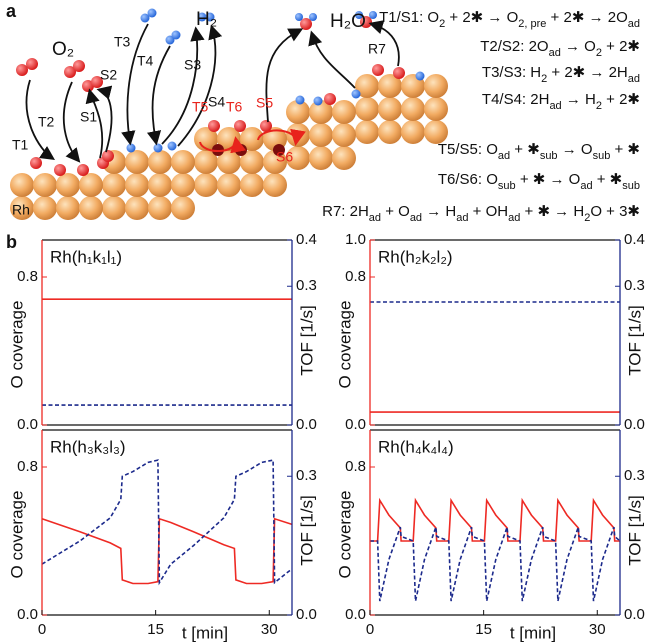  What do you see at coordinates (86, 256) in the screenshot?
I see `panel-title: Rh(h₁k₁l₁)` at bounding box center [86, 256].